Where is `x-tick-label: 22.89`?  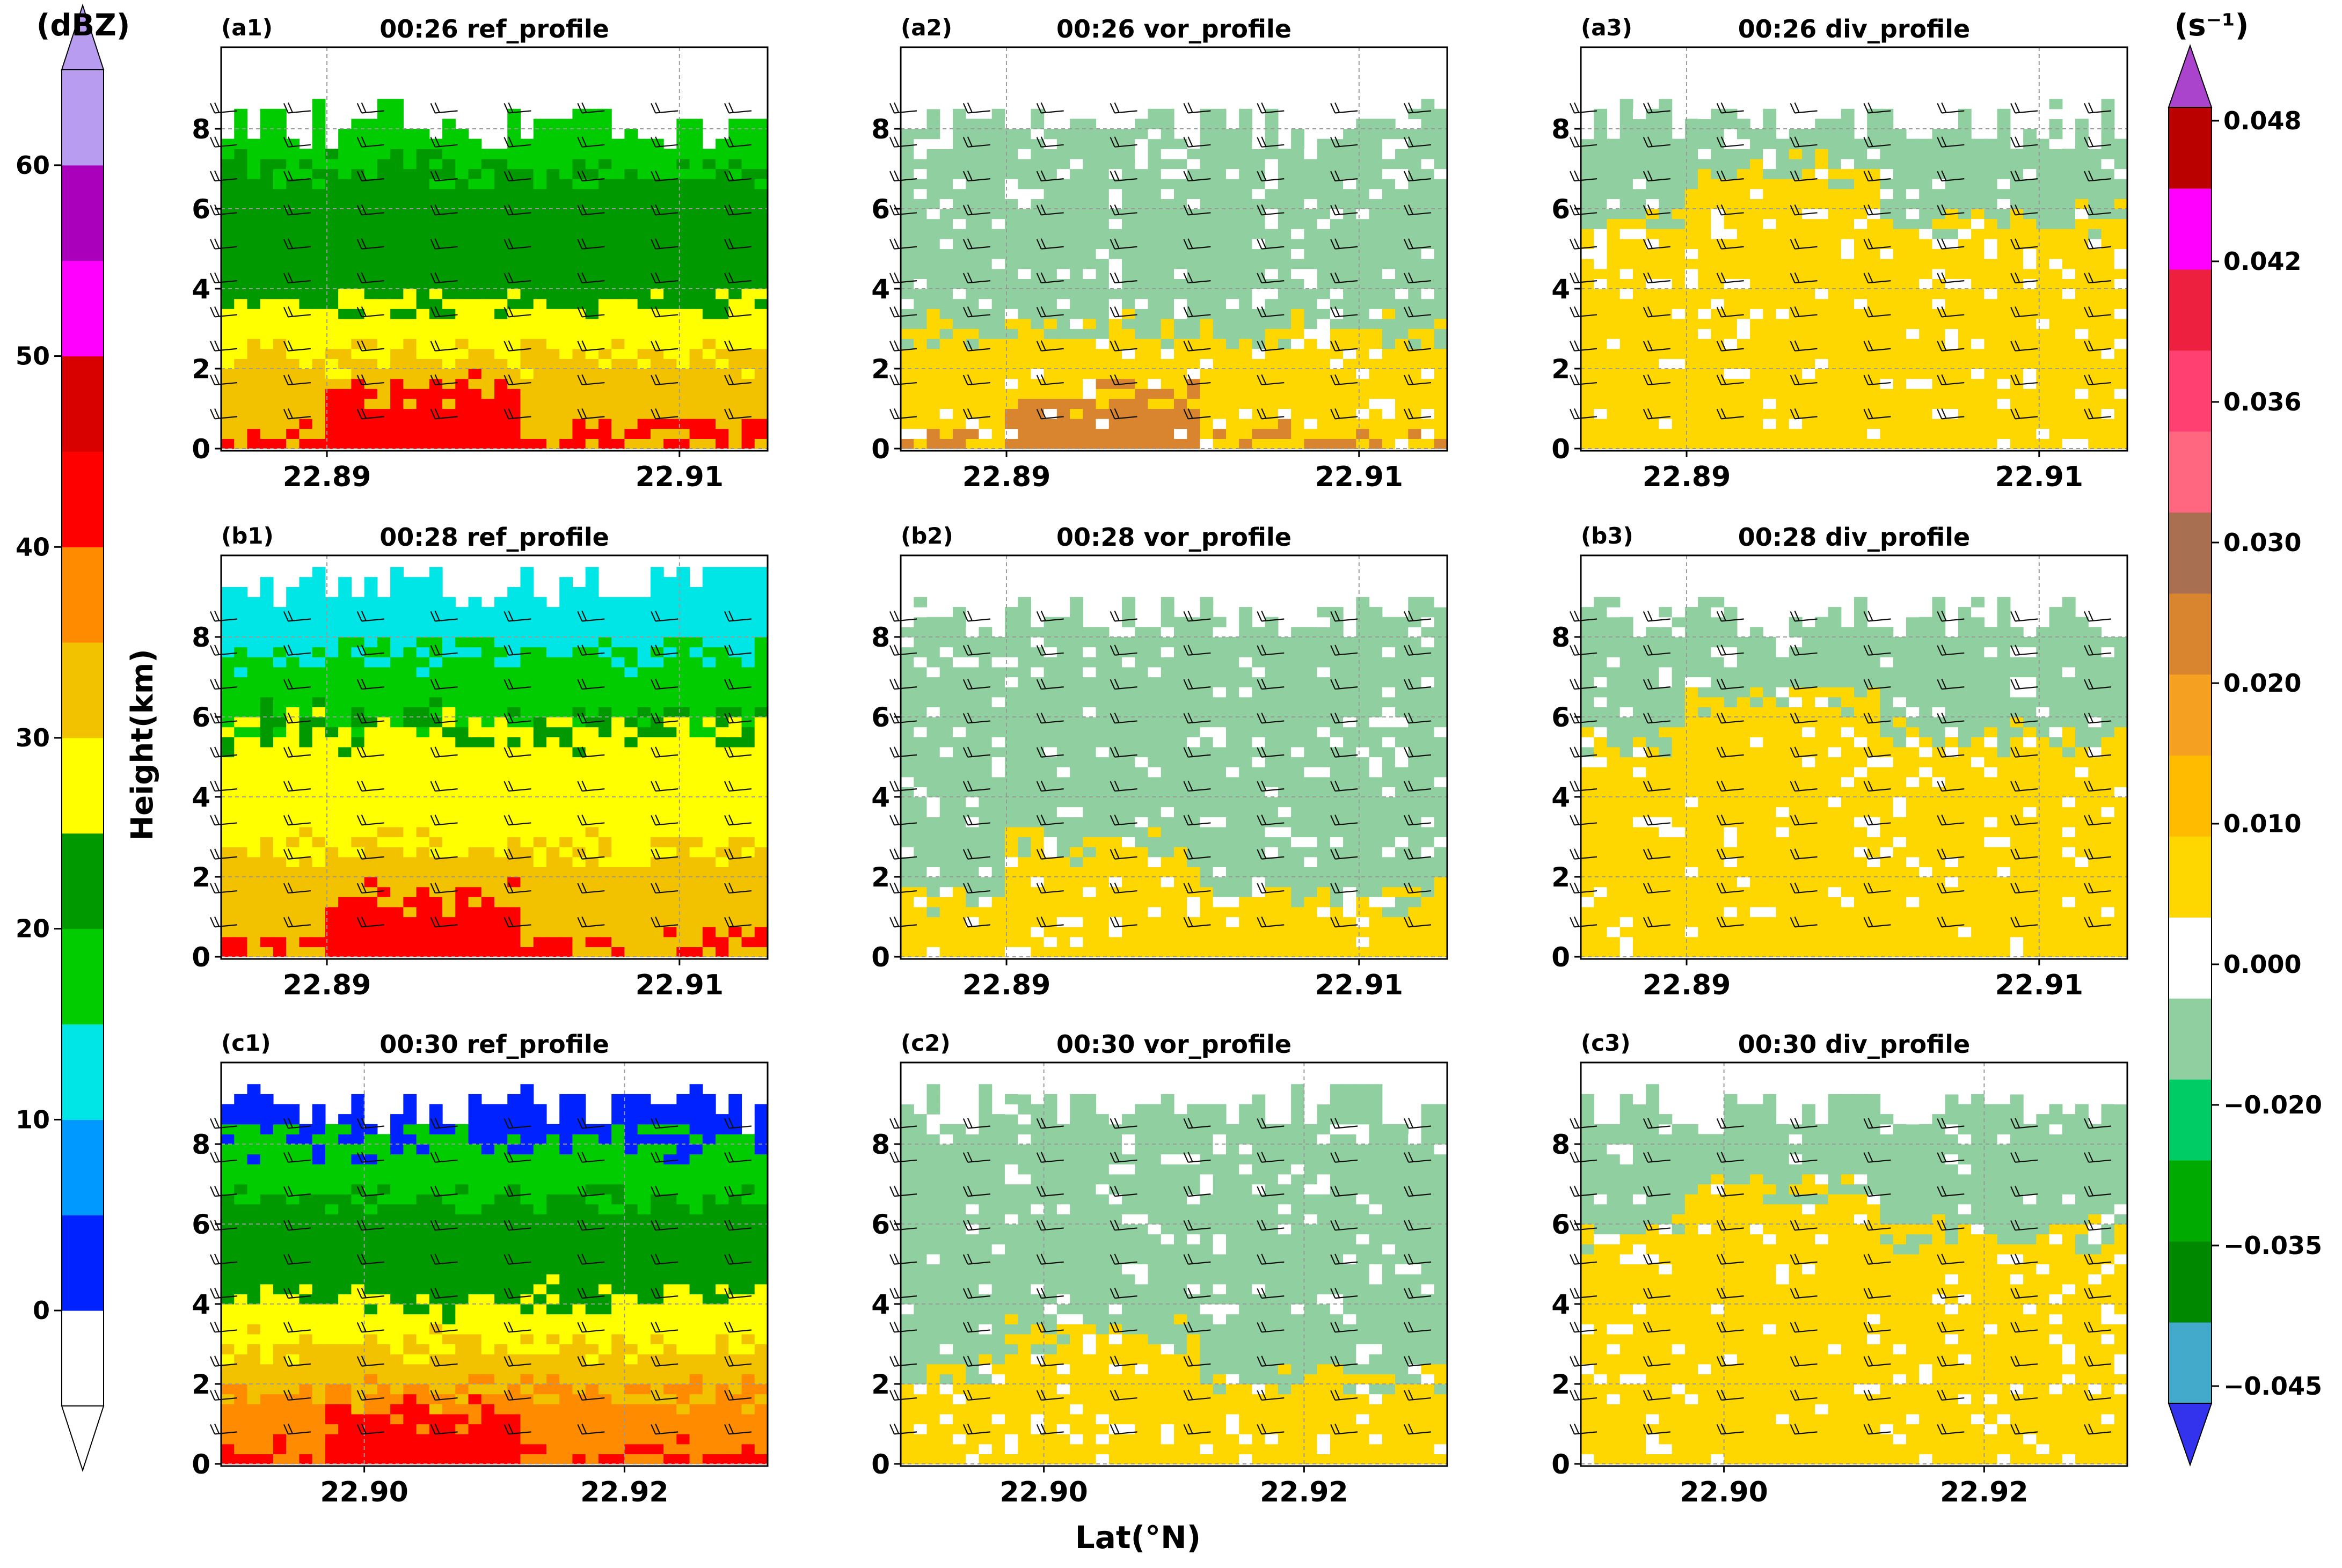 x-tick-label: 22.89 is located at coordinates (1006, 477).